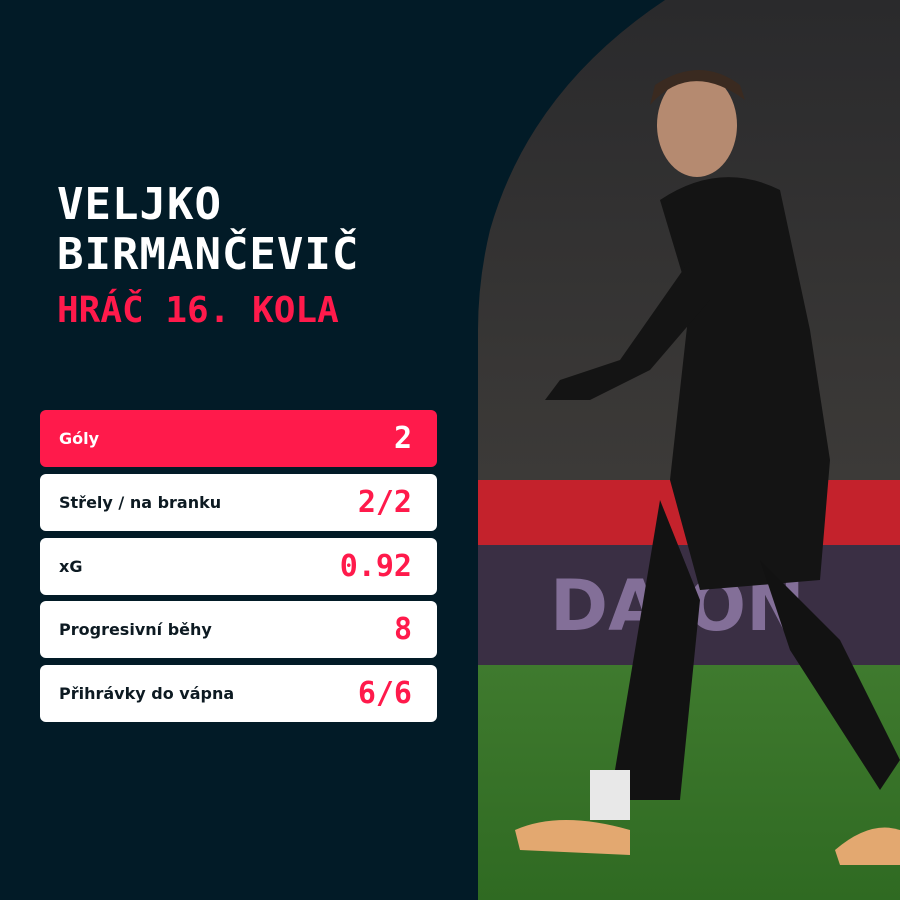 The height and width of the screenshot is (900, 900). What do you see at coordinates (238, 629) in the screenshot?
I see `stat-row-progressive-runs: Progresivní běhy 8` at bounding box center [238, 629].